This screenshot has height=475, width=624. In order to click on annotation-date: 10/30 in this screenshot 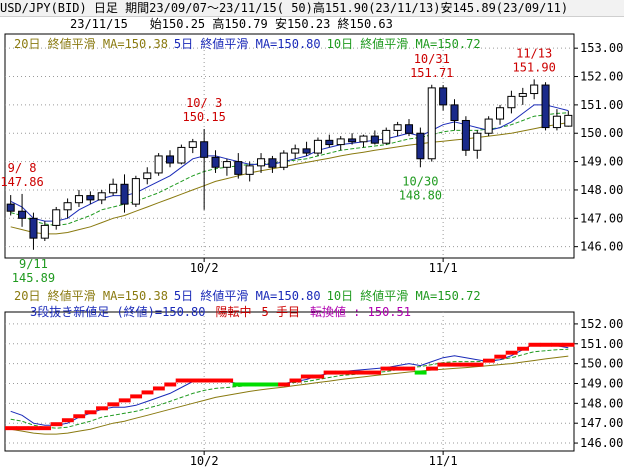, I will do `click(420, 181)`.